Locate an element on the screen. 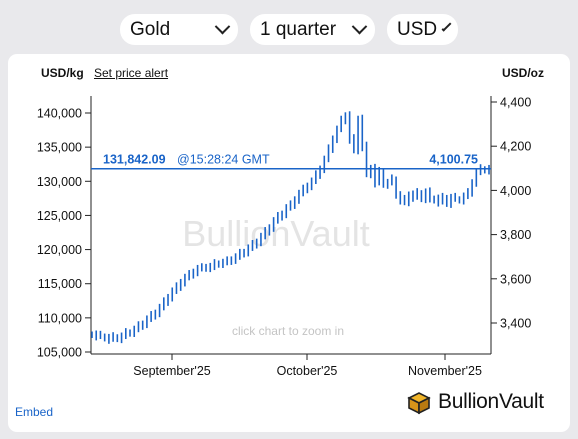 The image size is (578, 439). right-tick-label: 3,400 is located at coordinates (515, 324).